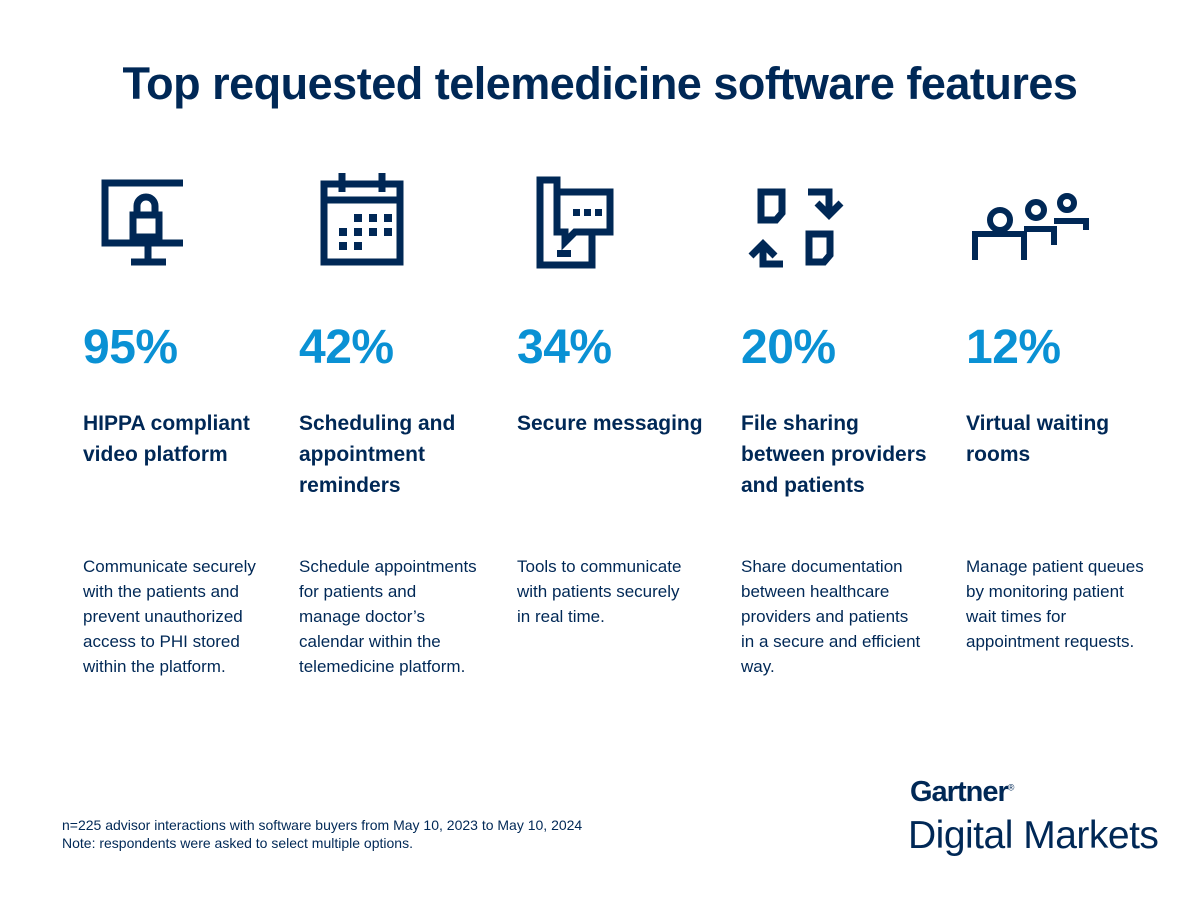 The height and width of the screenshot is (900, 1200). Describe the element at coordinates (788, 347) in the screenshot. I see `feature-percent: 20%` at that location.